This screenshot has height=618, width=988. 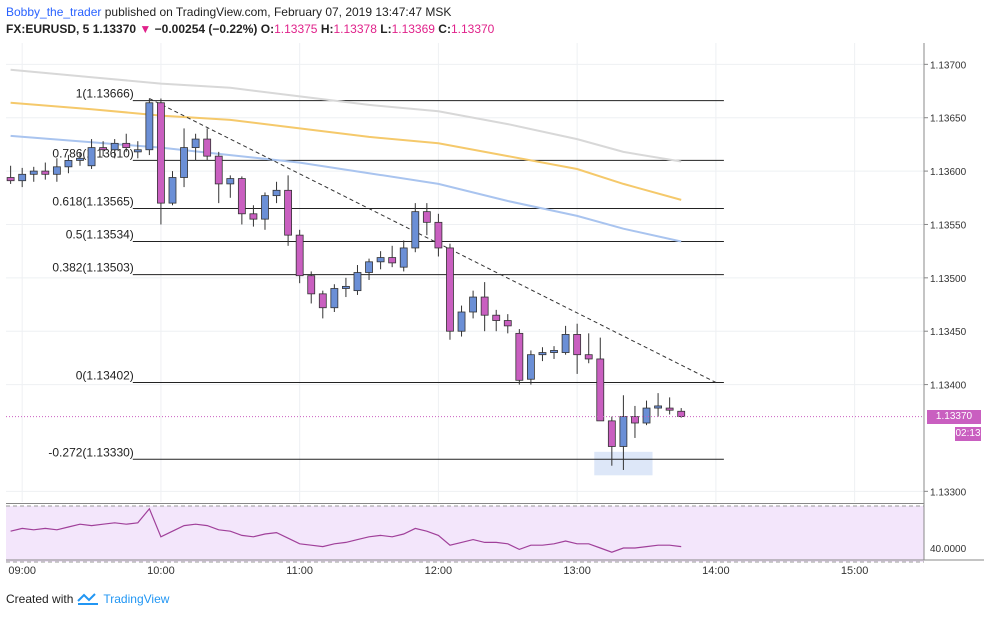 I want to click on high-label: H:, so click(x=327, y=29).